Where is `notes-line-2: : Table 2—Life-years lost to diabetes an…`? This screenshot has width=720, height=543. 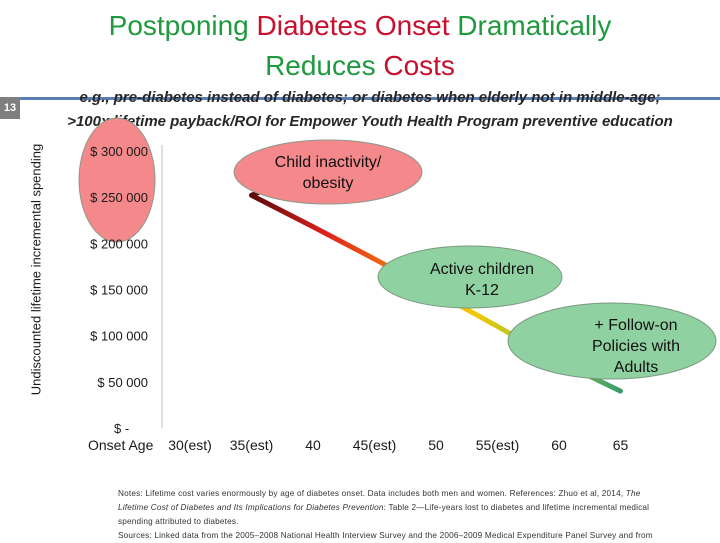 notes-line-2: : Table 2—Life-years lost to diabetes an… is located at coordinates (517, 507).